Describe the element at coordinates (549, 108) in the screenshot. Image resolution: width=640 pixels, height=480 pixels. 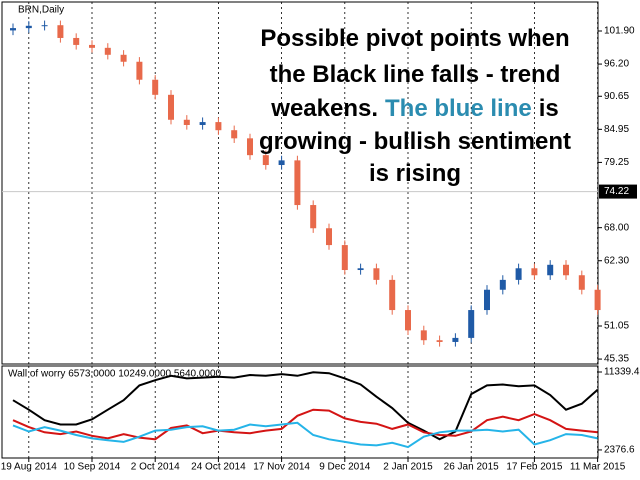
I see `annotation-part: is` at that location.